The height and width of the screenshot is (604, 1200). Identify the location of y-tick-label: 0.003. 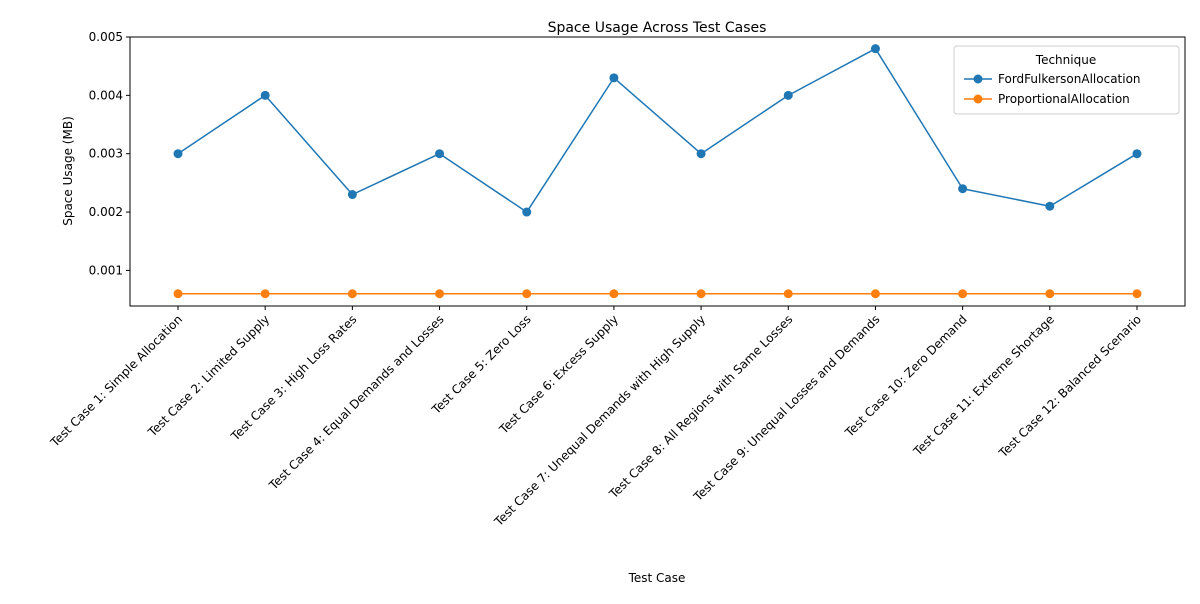
(106, 154).